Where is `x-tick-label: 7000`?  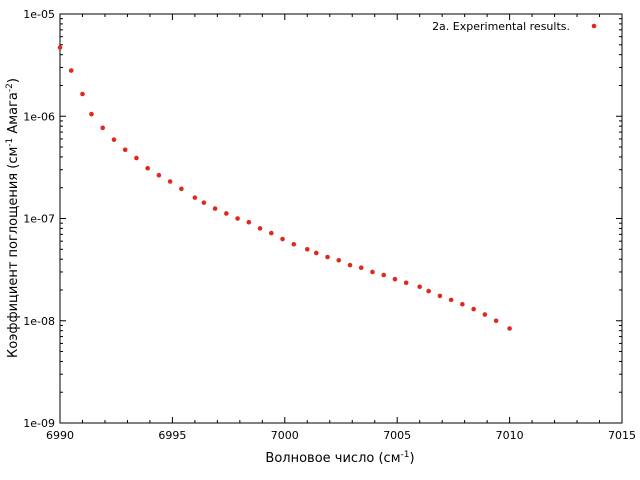
x-tick-label: 7000 is located at coordinates (285, 435).